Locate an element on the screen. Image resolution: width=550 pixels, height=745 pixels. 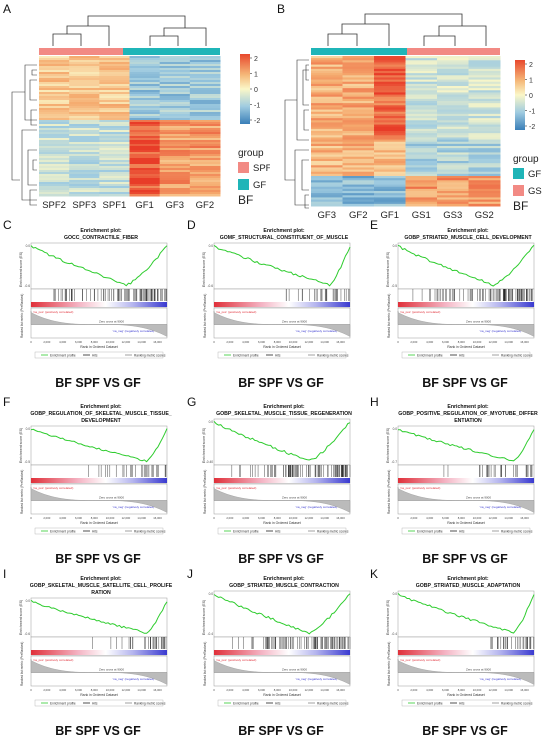
x-tick: 14,000 is located at coordinates (141, 690).